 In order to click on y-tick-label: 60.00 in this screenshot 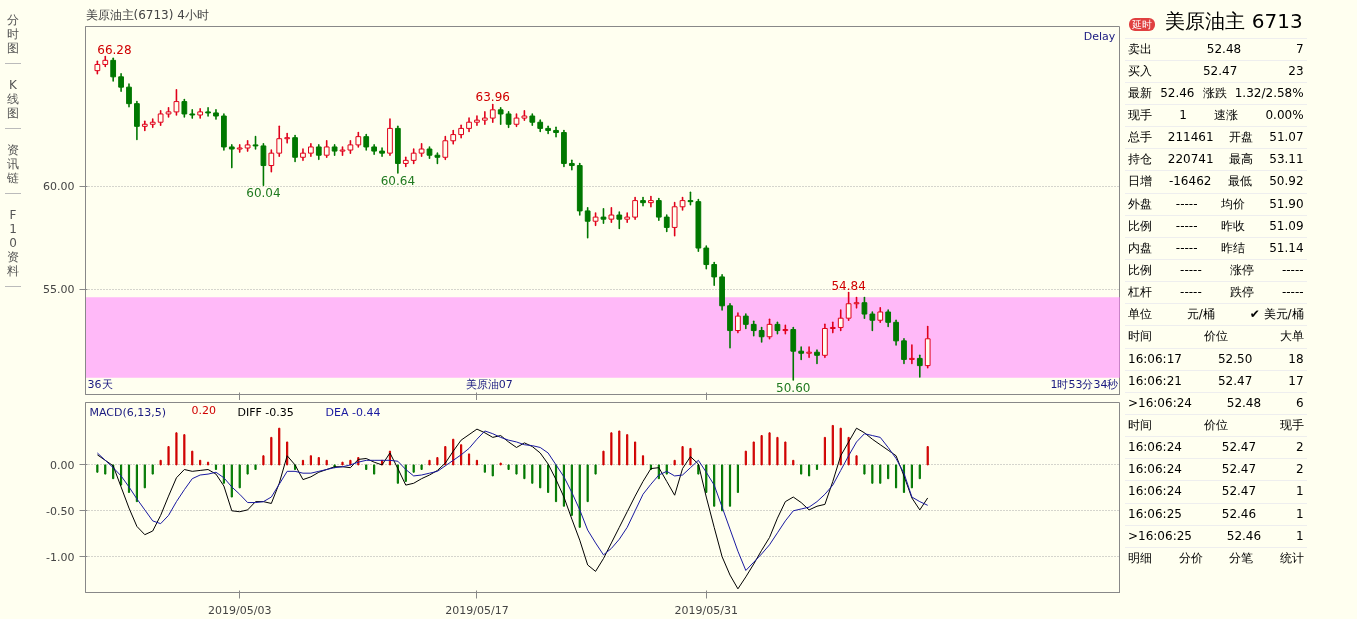, I will do `click(59, 187)`.